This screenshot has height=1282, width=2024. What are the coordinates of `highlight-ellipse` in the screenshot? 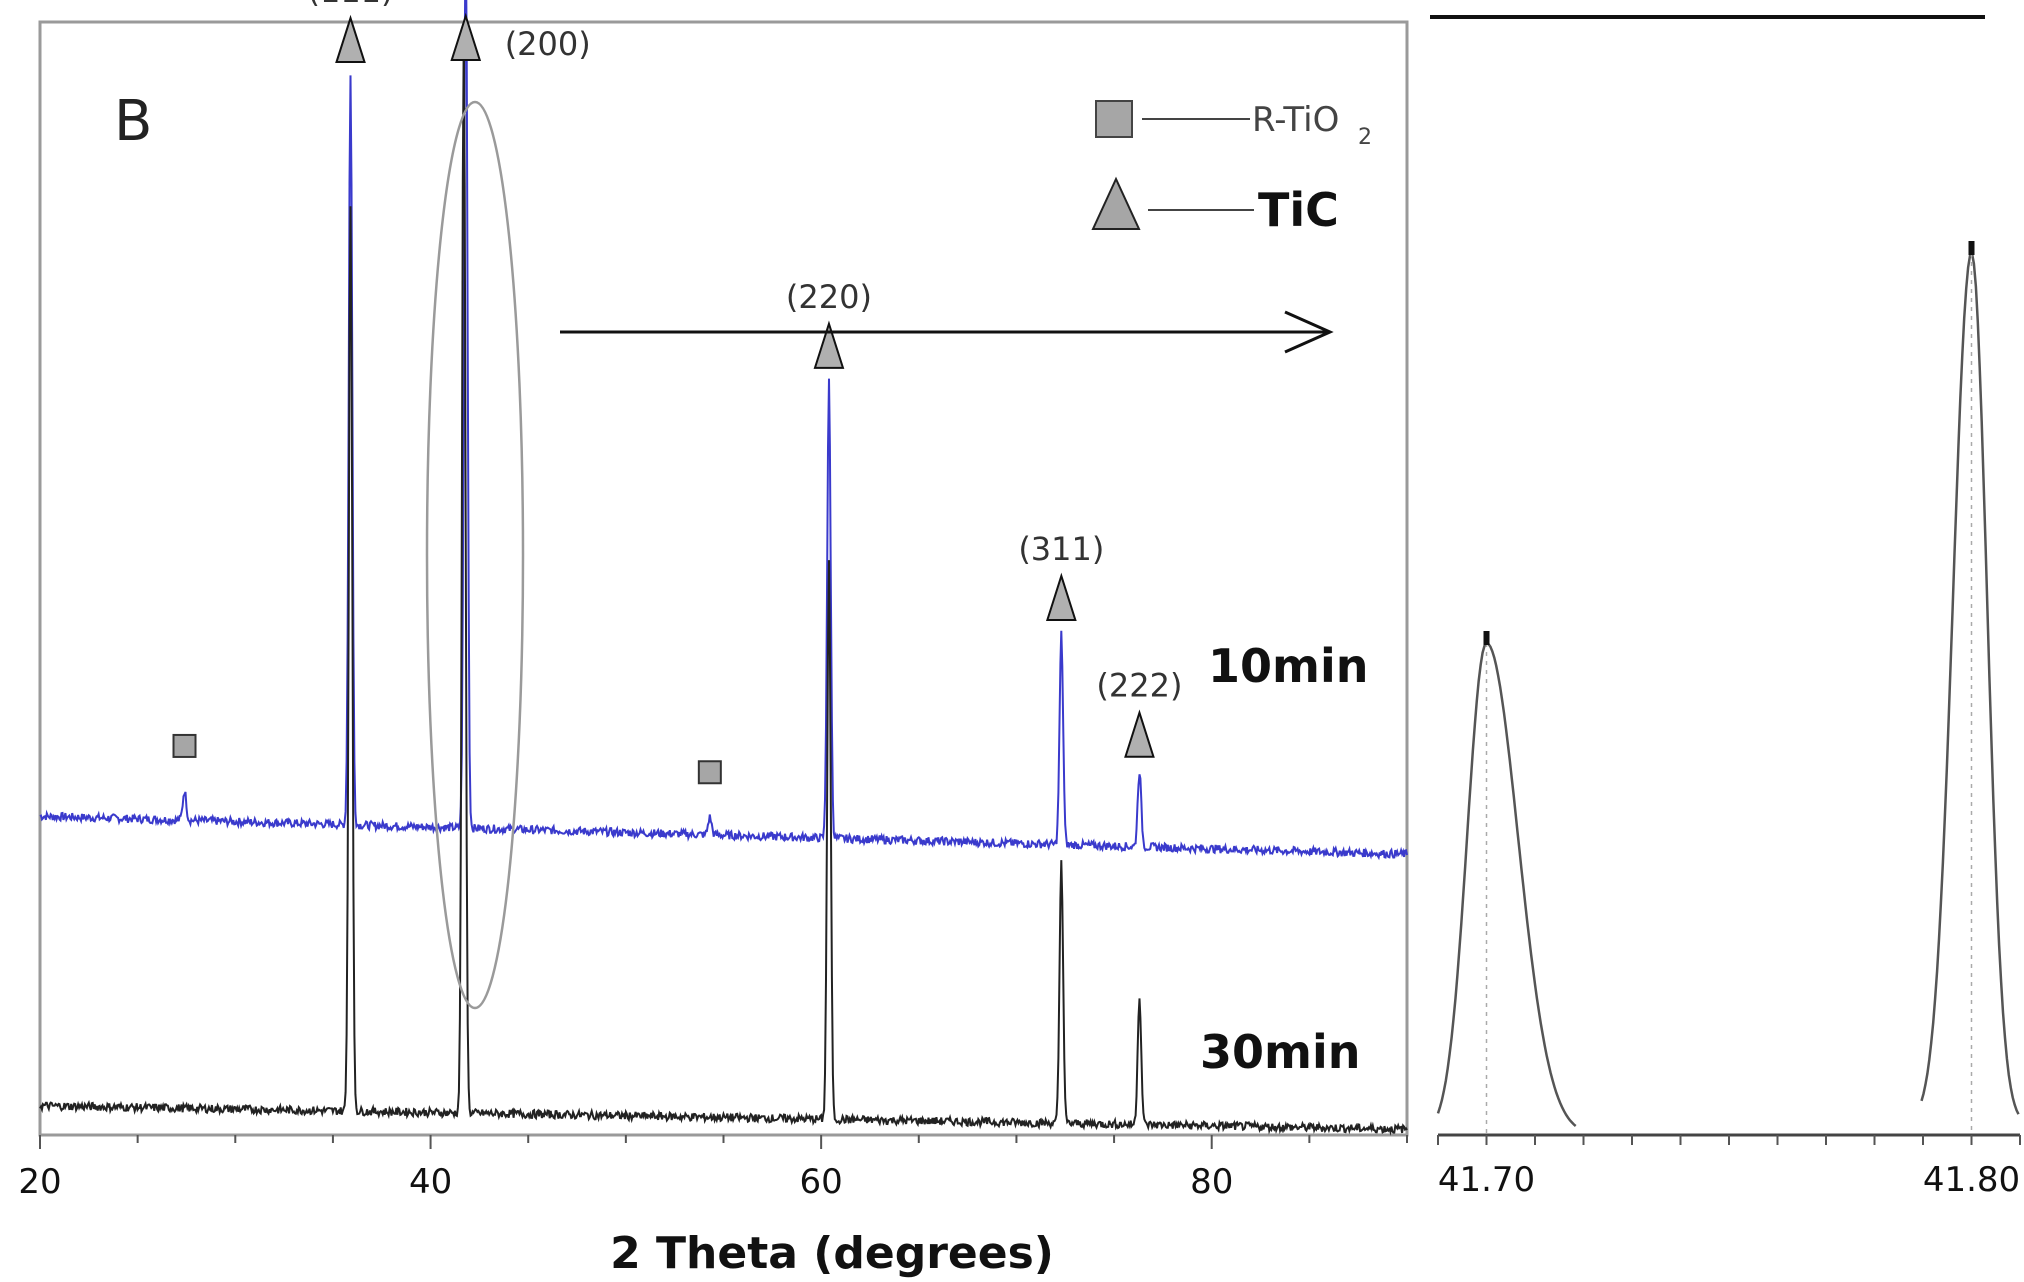 It's located at (475, 555).